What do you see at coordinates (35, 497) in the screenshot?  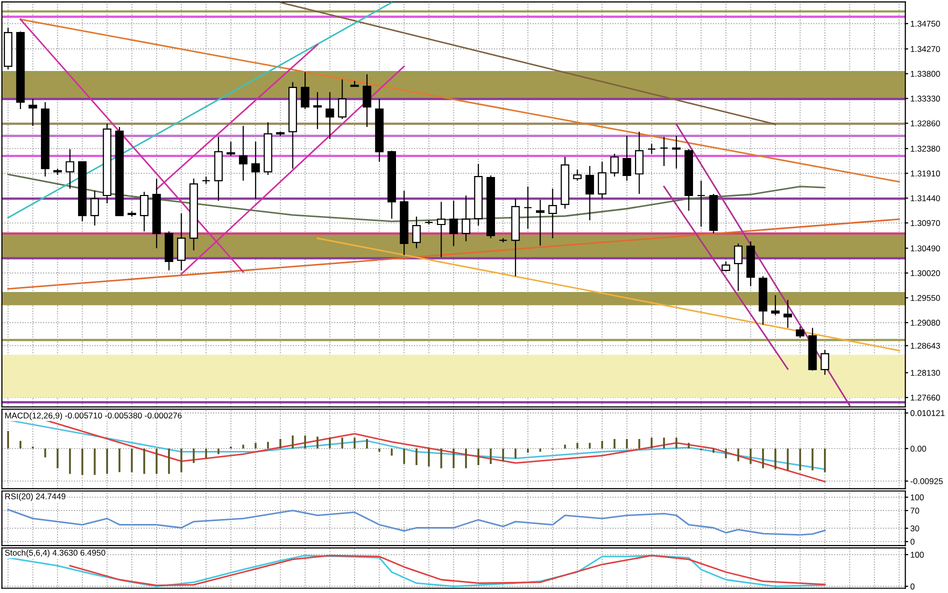 I see `chart-title: RSI(20) 24.7449` at bounding box center [35, 497].